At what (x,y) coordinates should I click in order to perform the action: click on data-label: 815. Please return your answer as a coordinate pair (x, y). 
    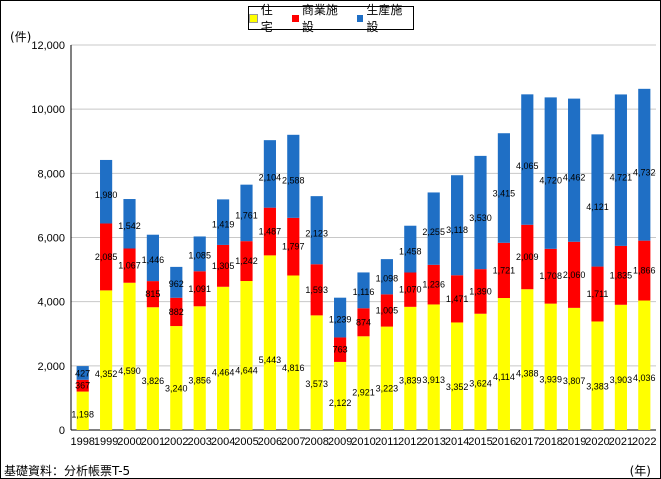
    Looking at the image, I should click on (152, 294).